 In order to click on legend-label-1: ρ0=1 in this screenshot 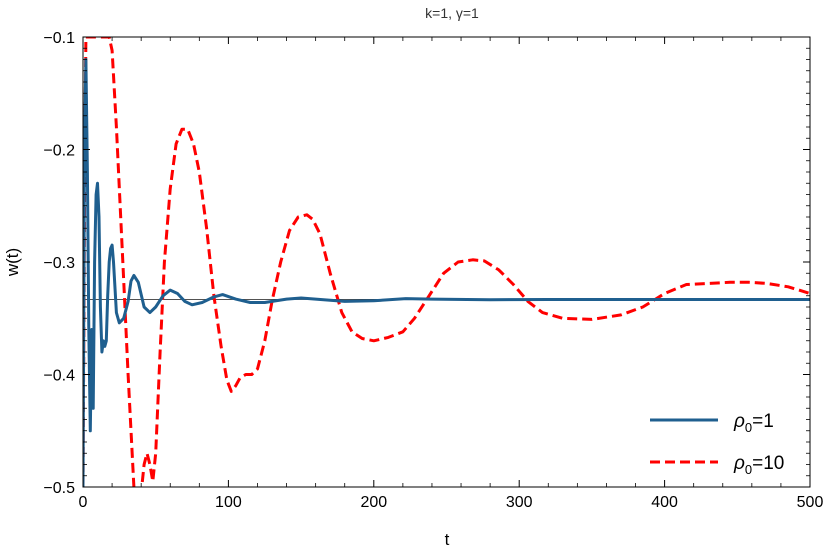, I will do `click(753, 423)`.